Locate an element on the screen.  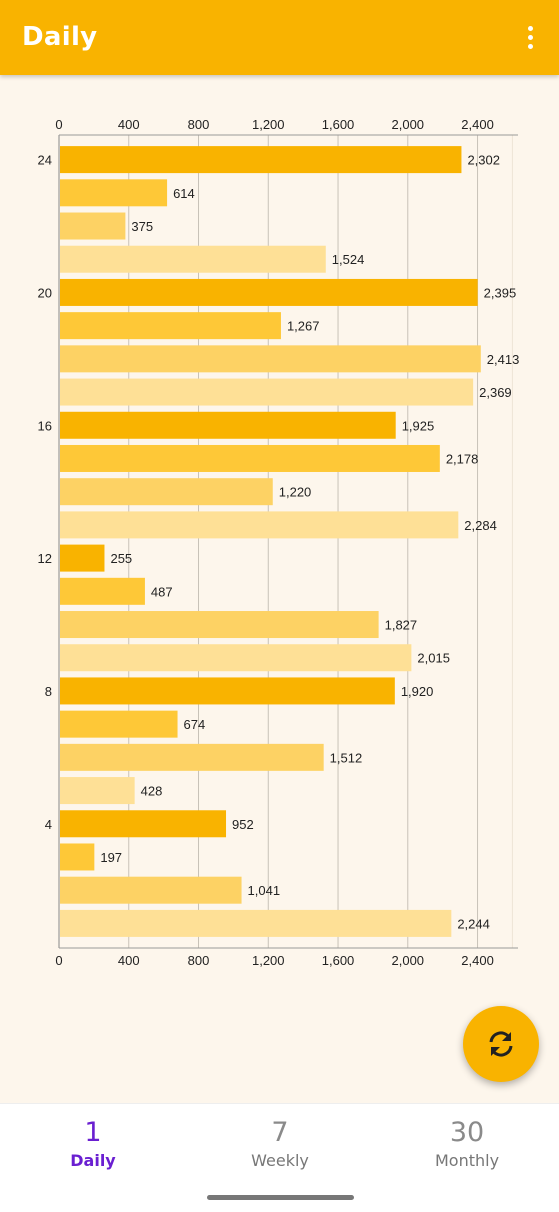
x-tick-label-bottom: 2,400 is located at coordinates (477, 960).